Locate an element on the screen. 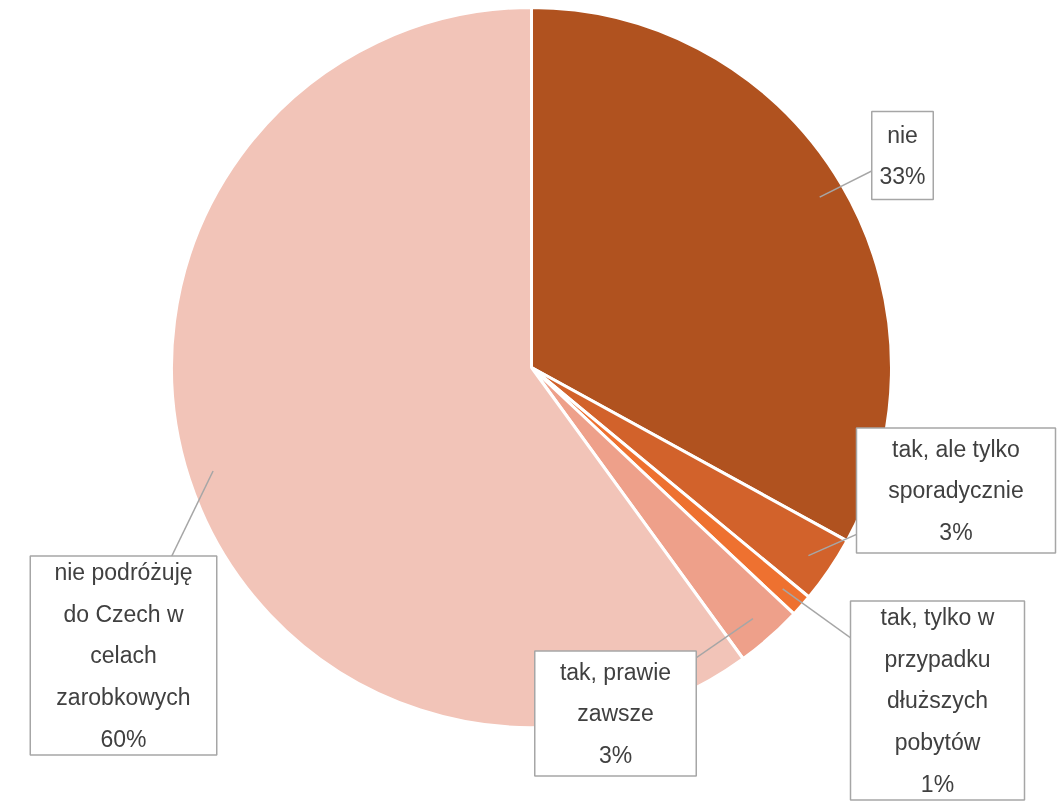  data-label: 33% is located at coordinates (902, 176).